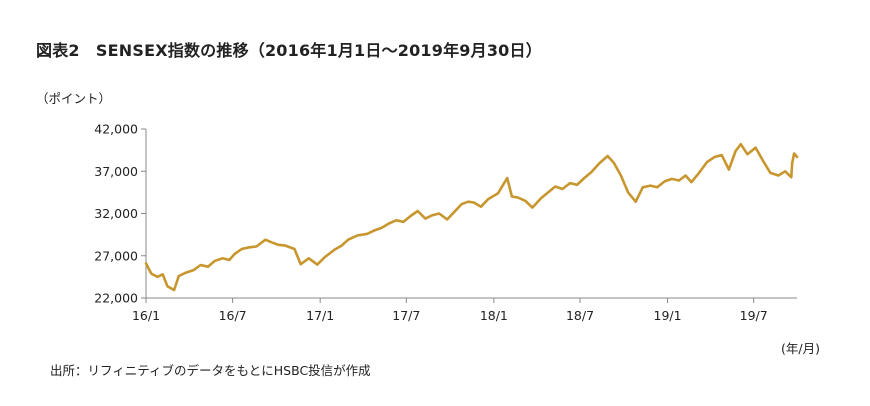 Image resolution: width=870 pixels, height=406 pixels. What do you see at coordinates (116, 129) in the screenshot?
I see `y-tick-label: 42,000` at bounding box center [116, 129].